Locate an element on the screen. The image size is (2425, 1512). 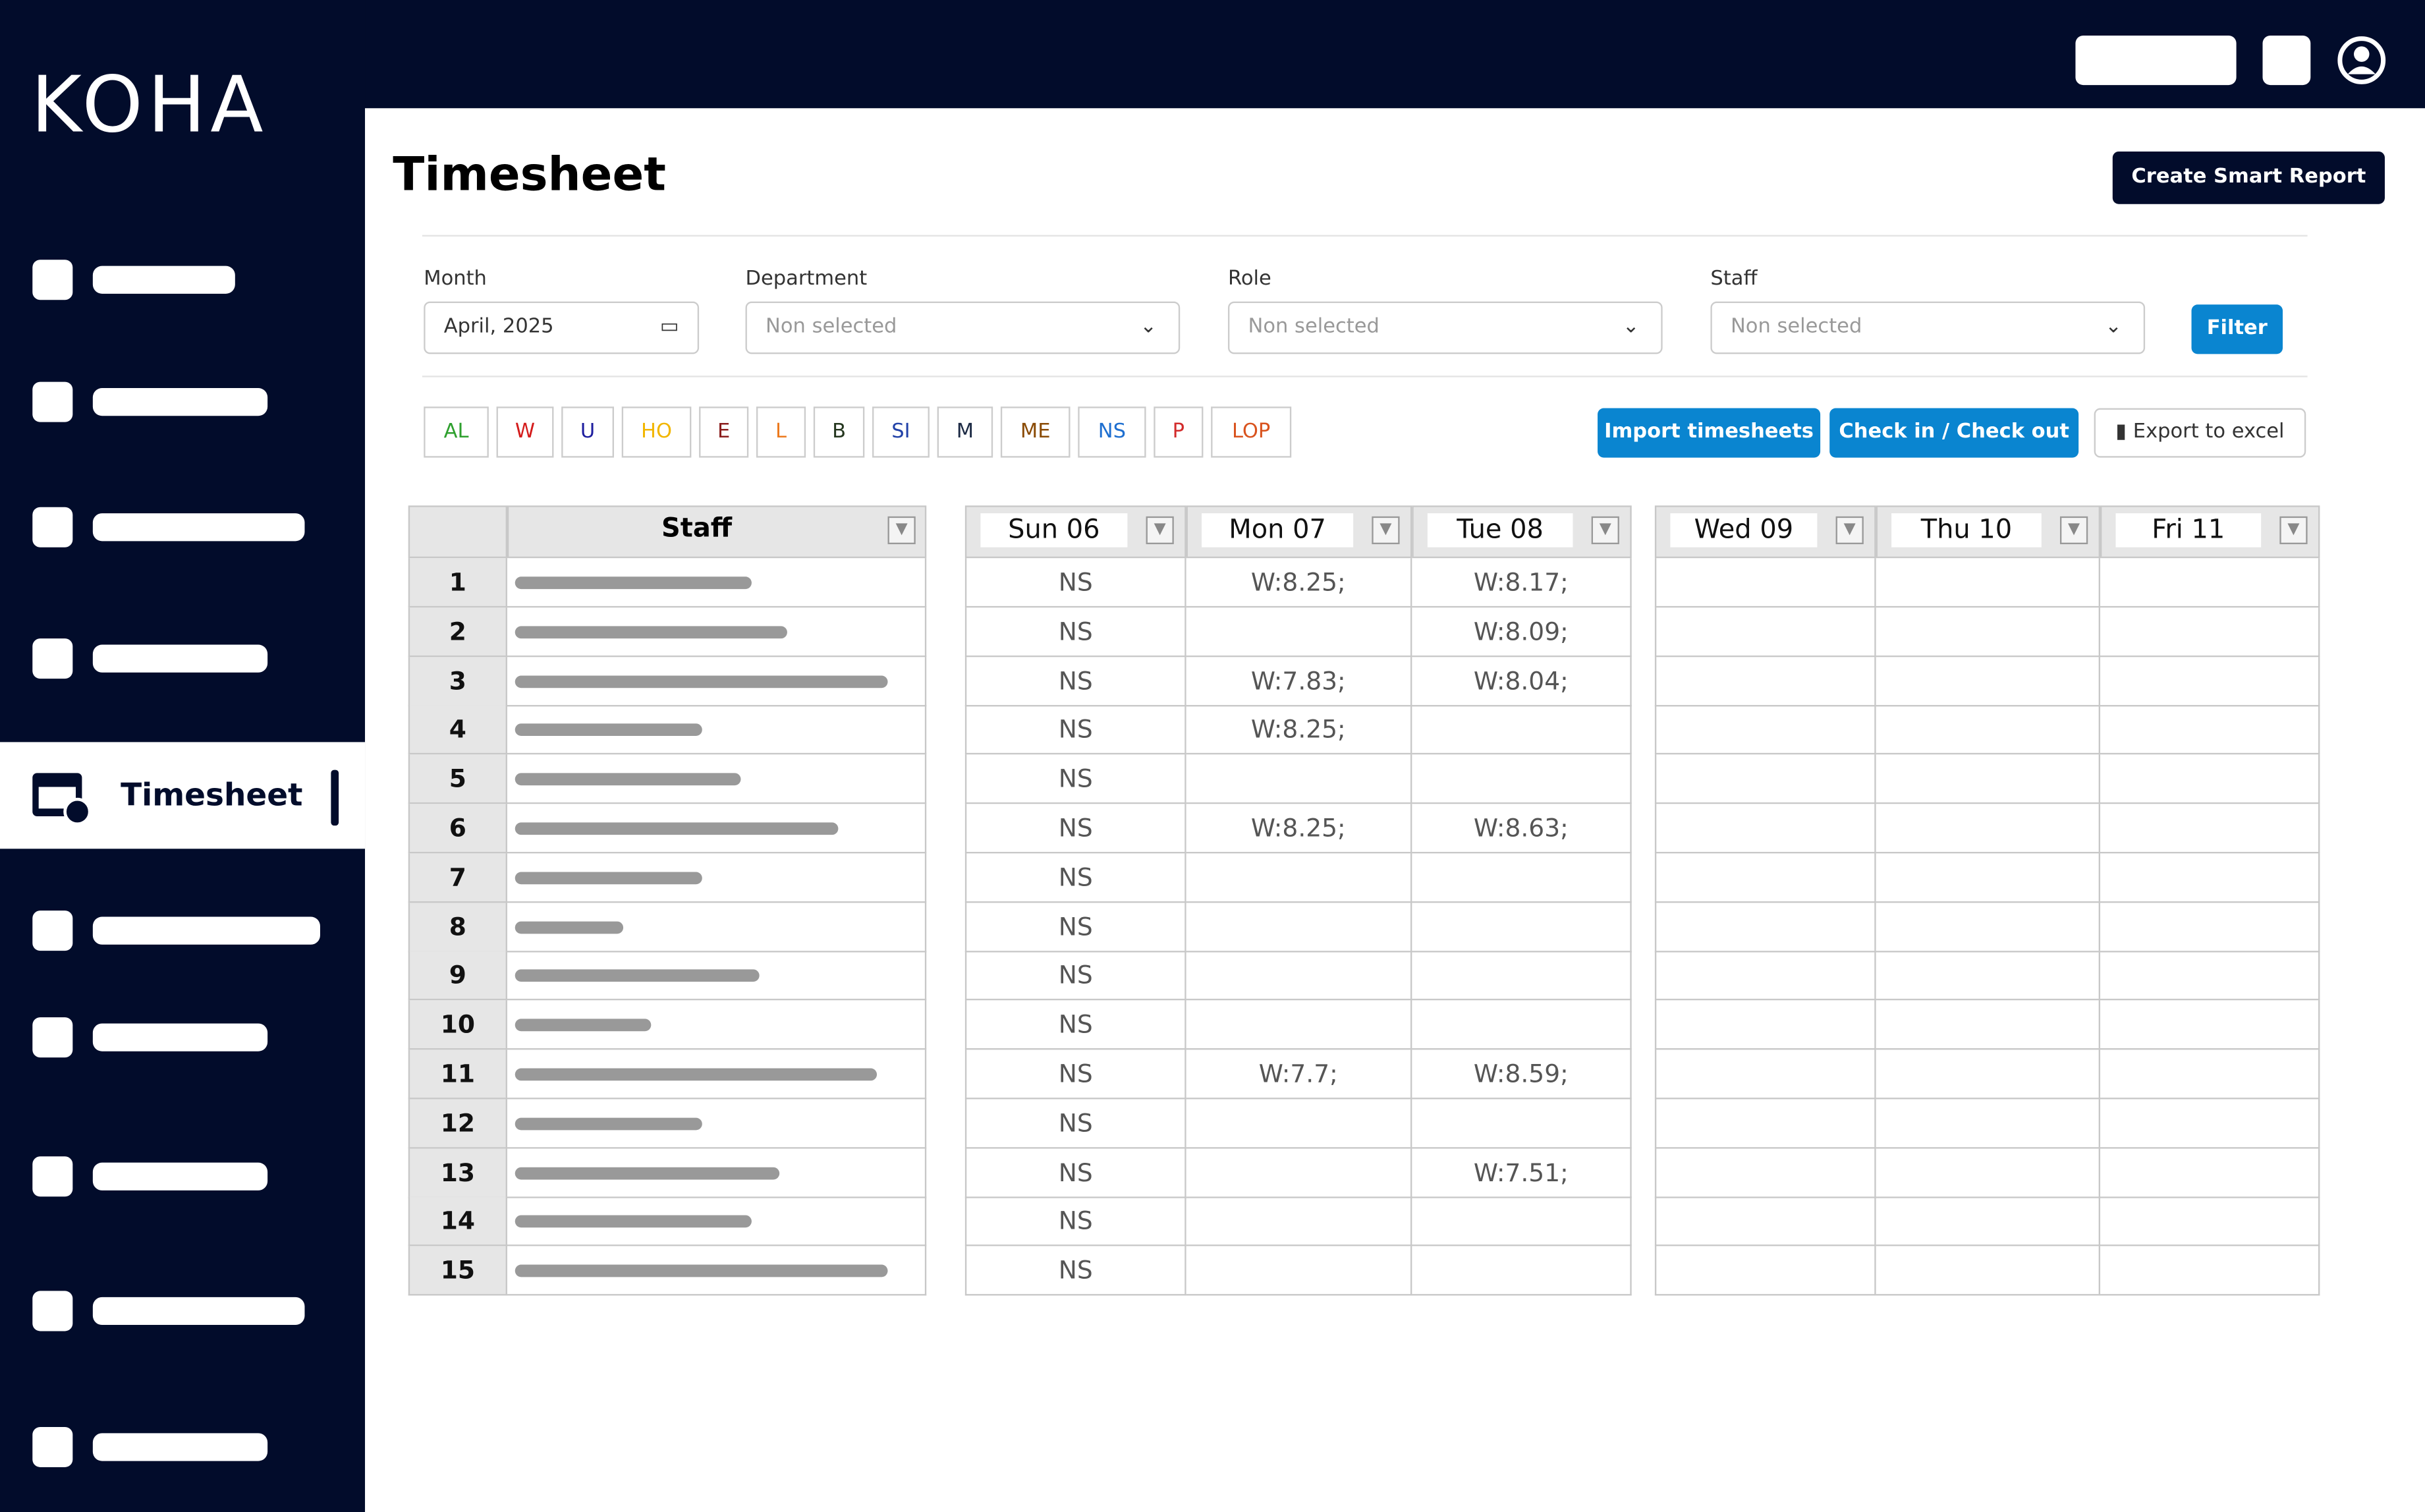
legend-code: M is located at coordinates (965, 432).